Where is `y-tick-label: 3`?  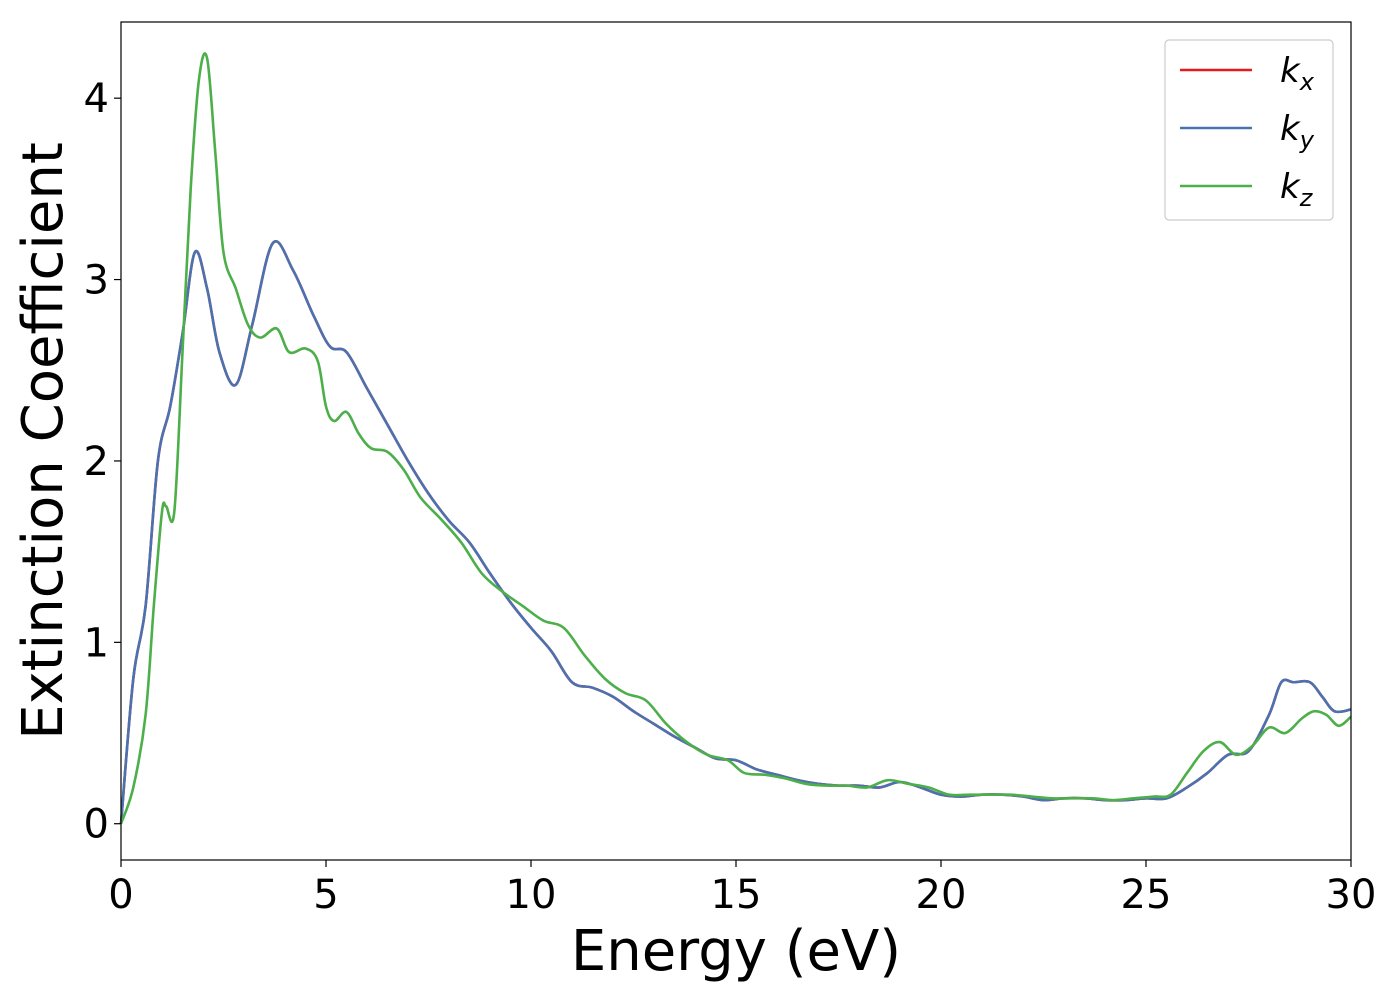
y-tick-label: 3 is located at coordinates (96, 281).